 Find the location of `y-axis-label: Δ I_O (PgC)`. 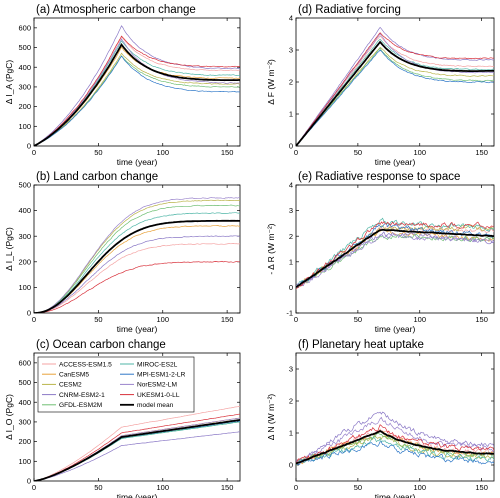

y-axis-label: Δ I_O (PgC) is located at coordinates (9, 417).